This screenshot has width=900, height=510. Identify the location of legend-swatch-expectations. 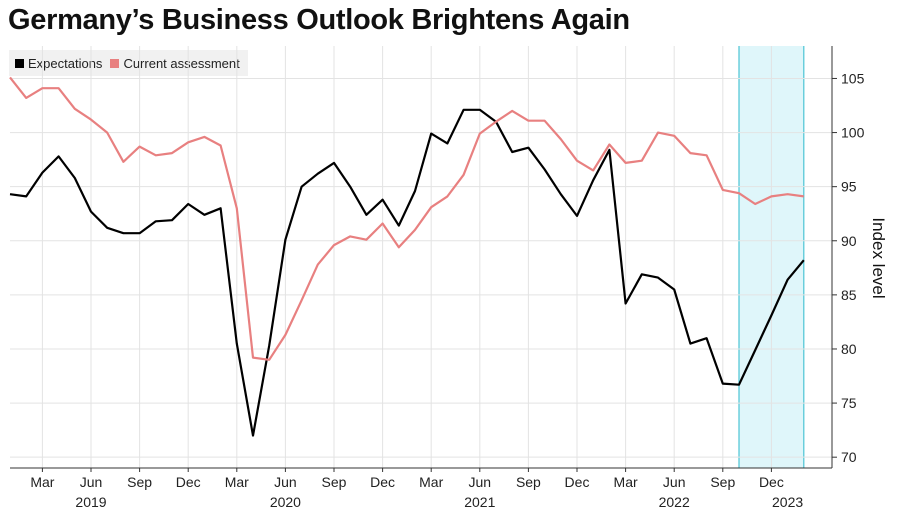
(19, 63).